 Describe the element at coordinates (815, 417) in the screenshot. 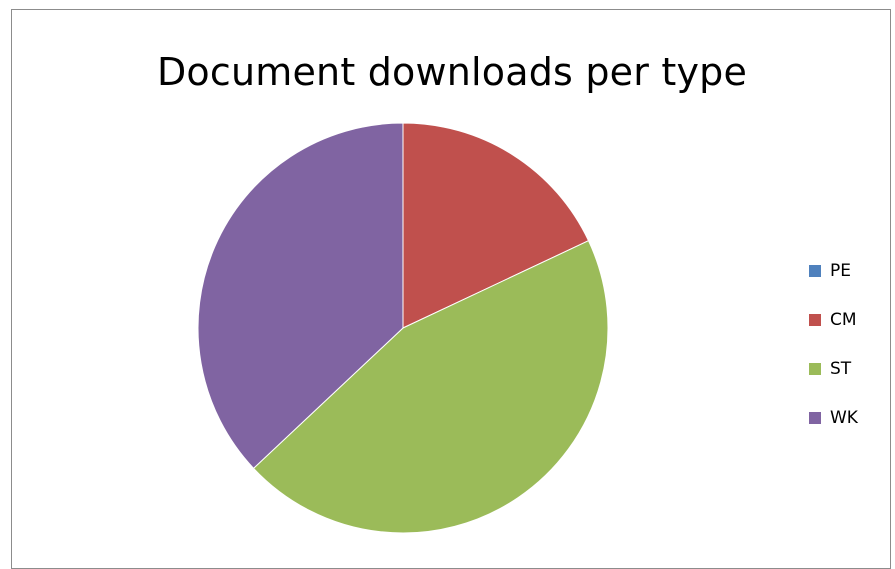

I see `legend-swatch-wk` at that location.